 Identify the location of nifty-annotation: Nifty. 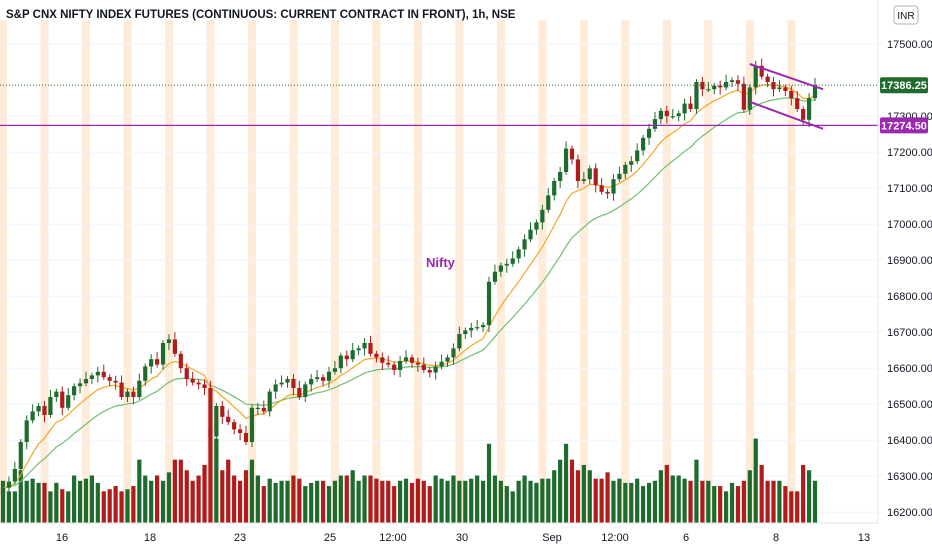
(441, 262).